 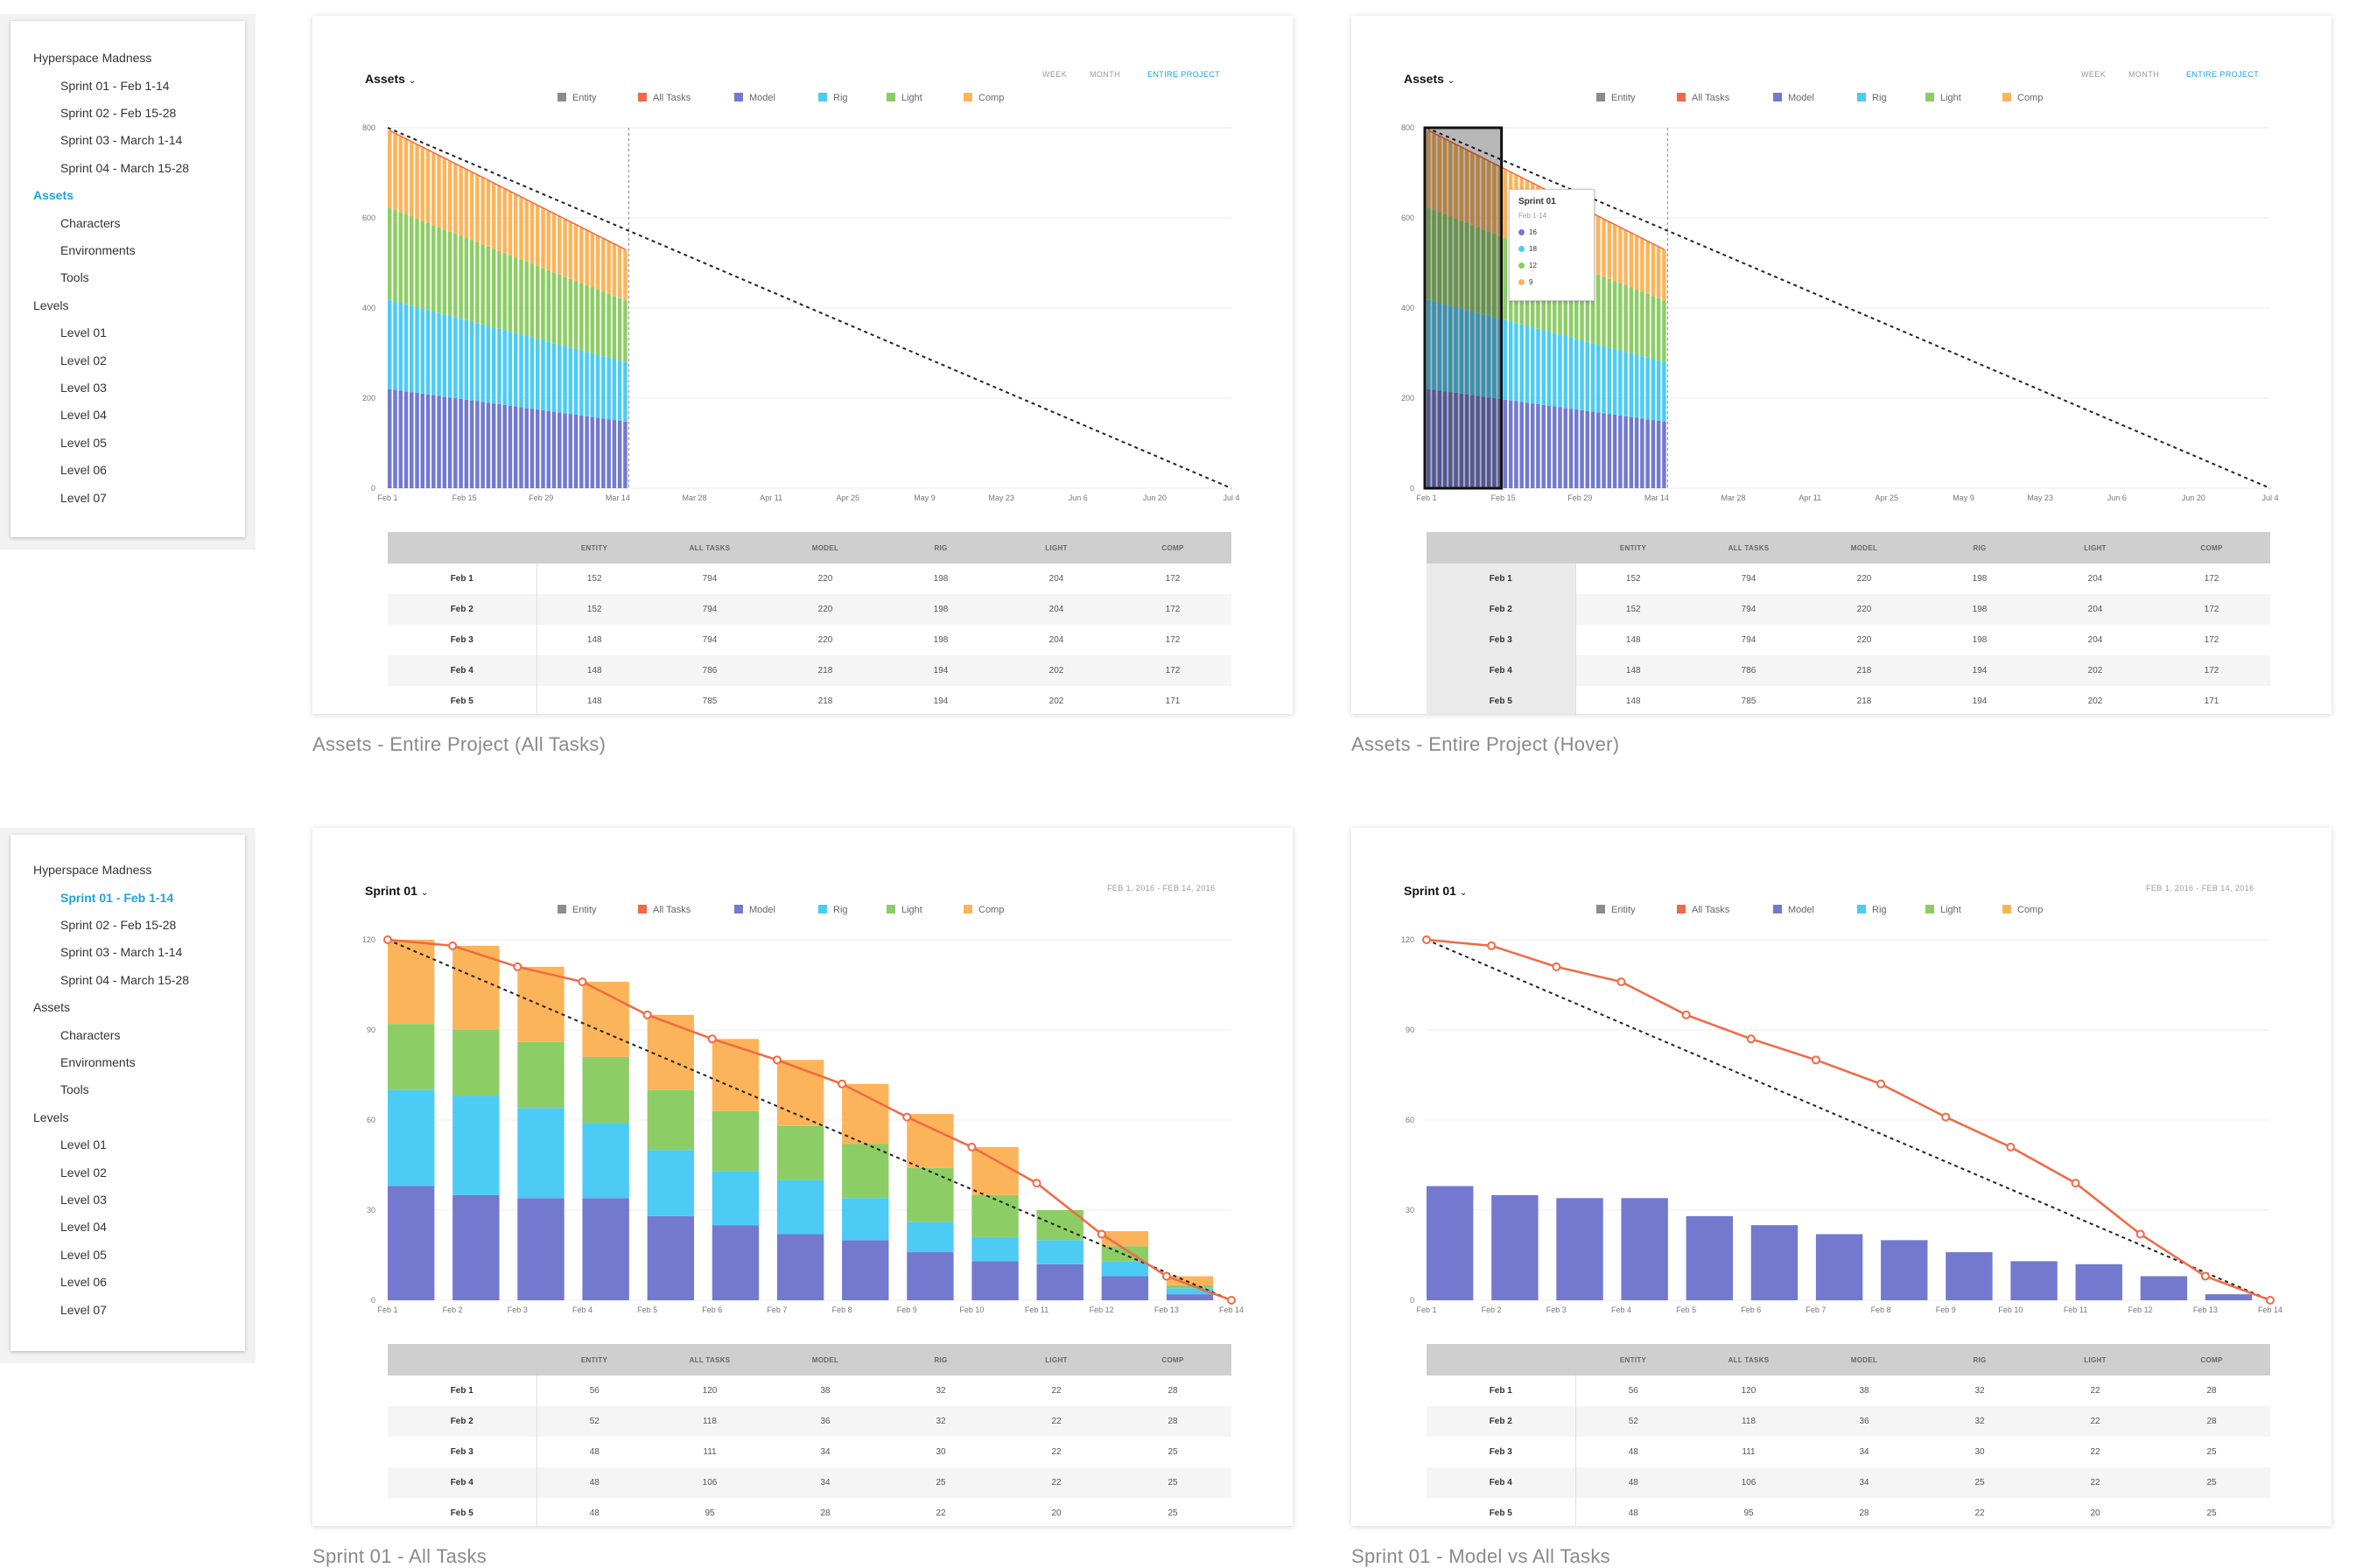 What do you see at coordinates (1424, 79) in the screenshot?
I see `chart-title: Assets` at bounding box center [1424, 79].